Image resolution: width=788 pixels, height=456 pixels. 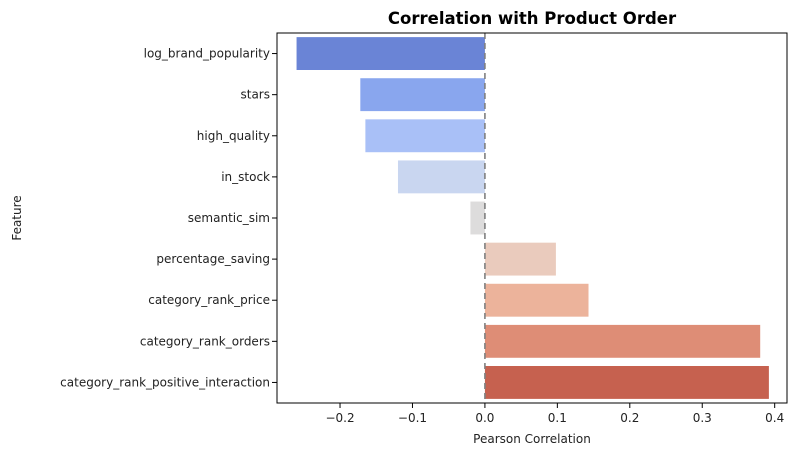 I want to click on x-axis-ticks: −0.2 −0.1 0.0 0.1 0.2 0.3 0.4, so click(x=554, y=414).